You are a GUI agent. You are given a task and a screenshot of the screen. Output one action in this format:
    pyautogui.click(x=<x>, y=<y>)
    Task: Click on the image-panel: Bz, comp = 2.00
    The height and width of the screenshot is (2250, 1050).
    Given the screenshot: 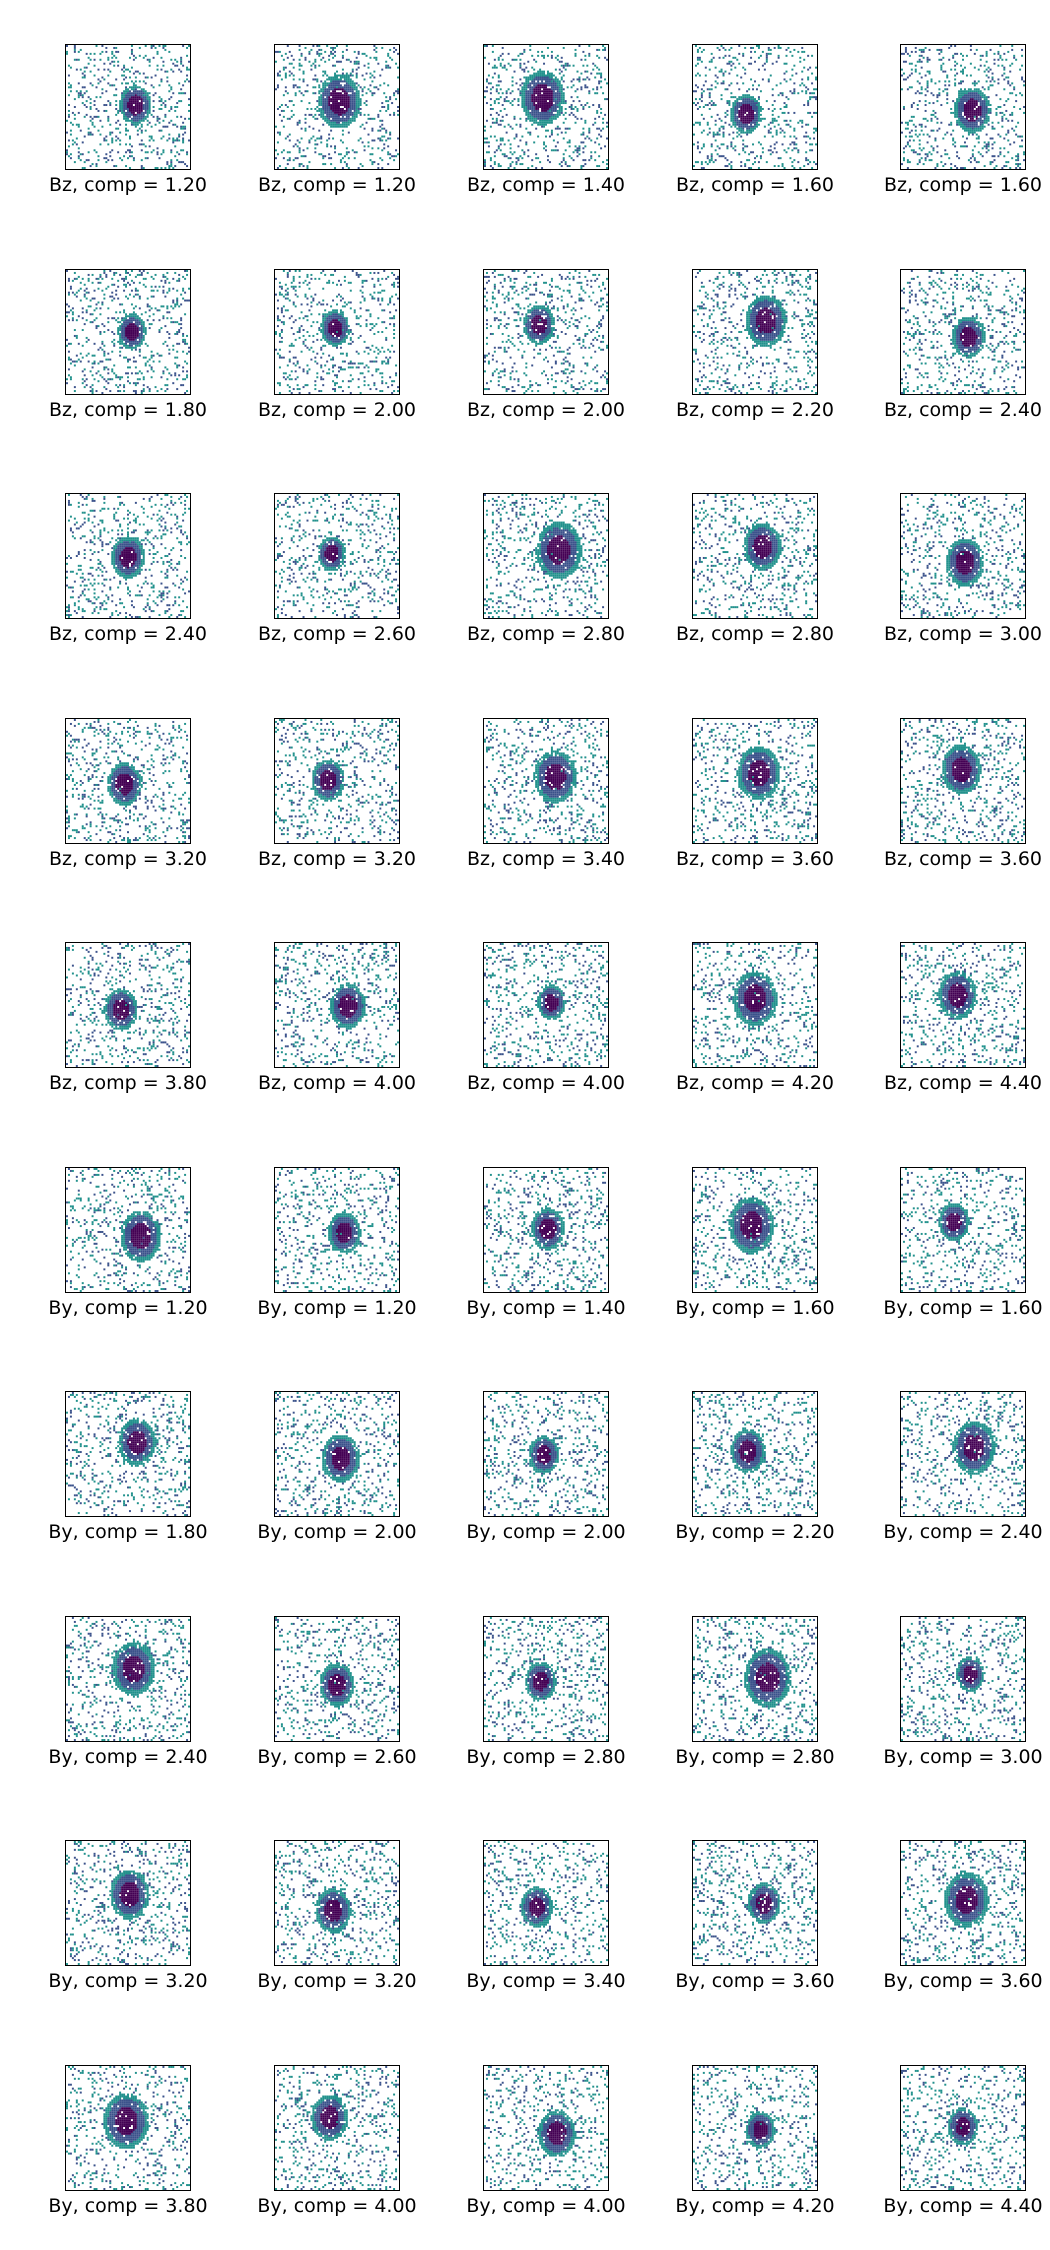 What is the action you would take?
    pyautogui.click(x=337, y=324)
    